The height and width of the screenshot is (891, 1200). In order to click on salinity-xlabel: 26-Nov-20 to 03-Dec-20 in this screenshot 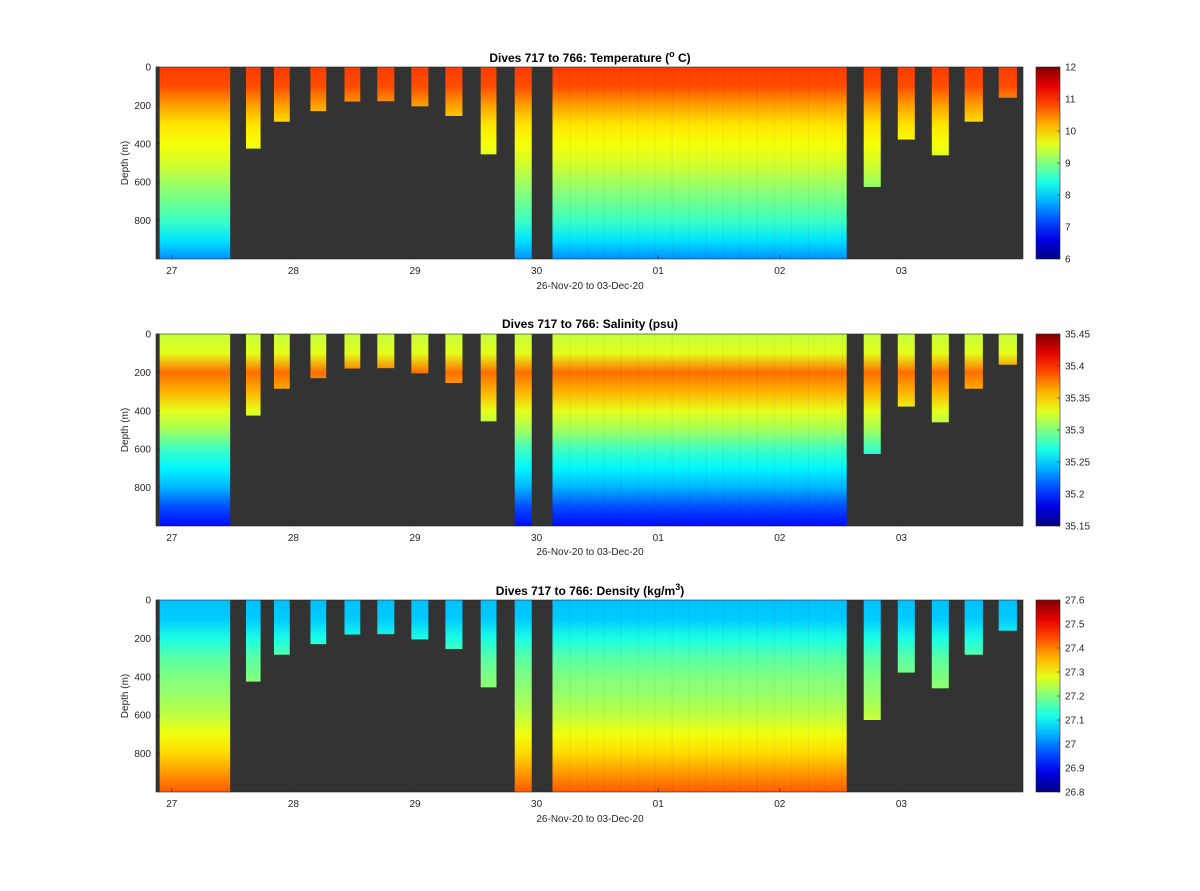, I will do `click(590, 552)`.